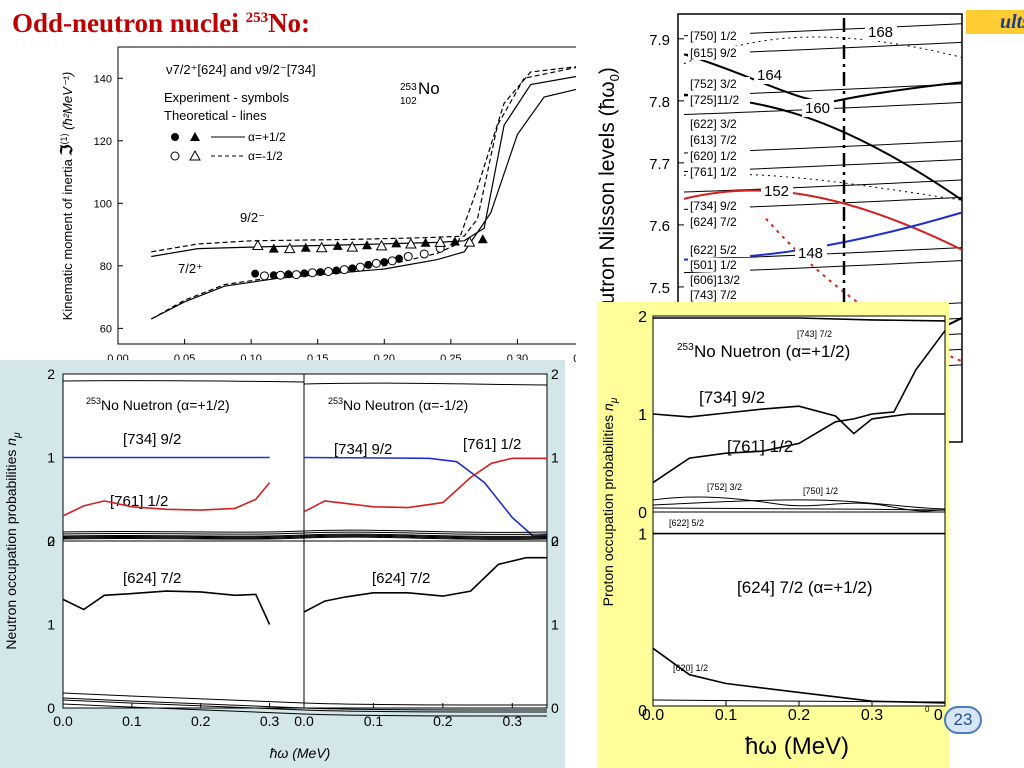  Describe the element at coordinates (103, 142) in the screenshot. I see `moi-ytick-label-120: 120` at that location.